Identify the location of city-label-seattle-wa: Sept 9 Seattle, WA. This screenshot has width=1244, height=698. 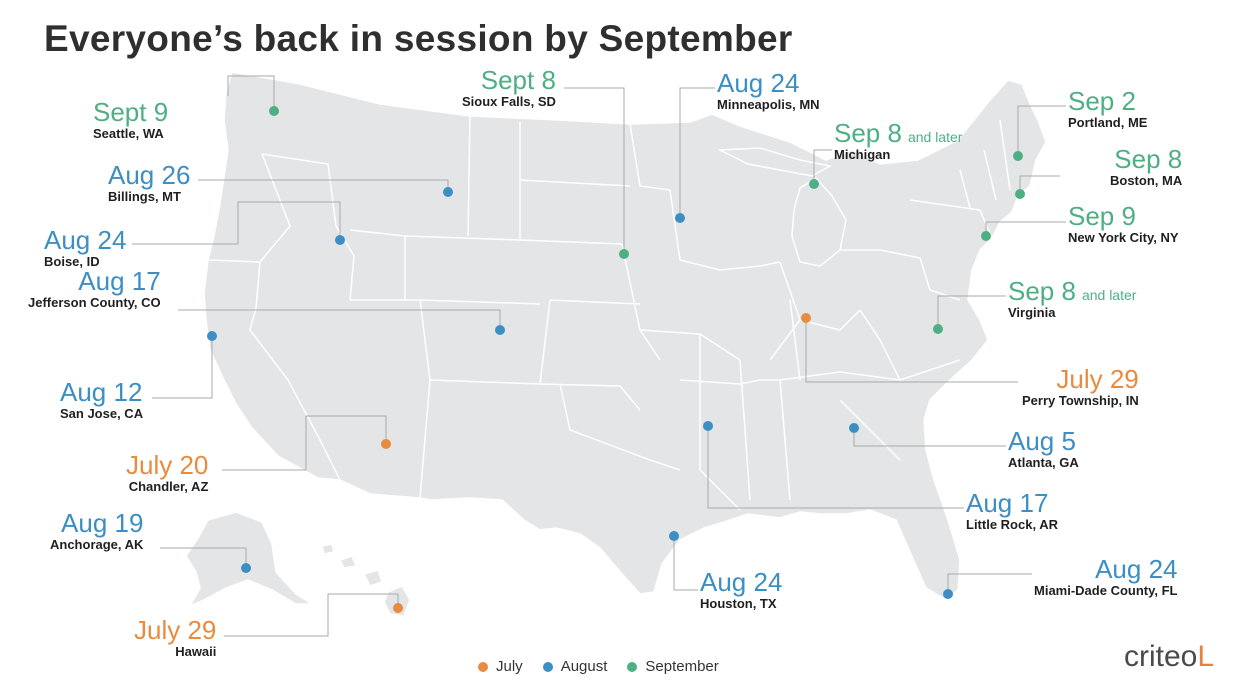
(130, 119).